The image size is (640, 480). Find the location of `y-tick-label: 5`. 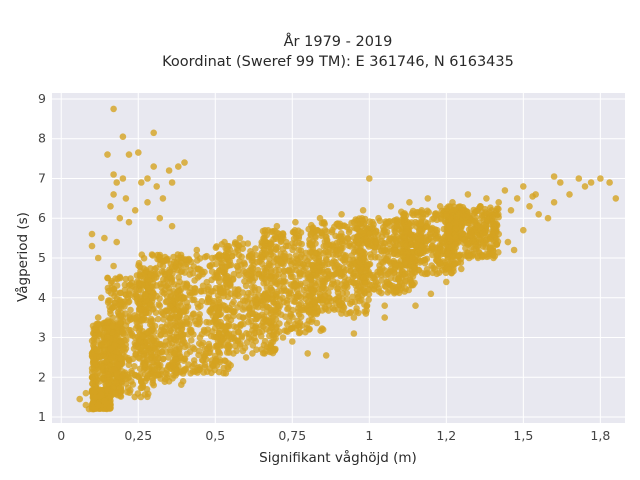

y-tick-label: 5 is located at coordinates (42, 257).